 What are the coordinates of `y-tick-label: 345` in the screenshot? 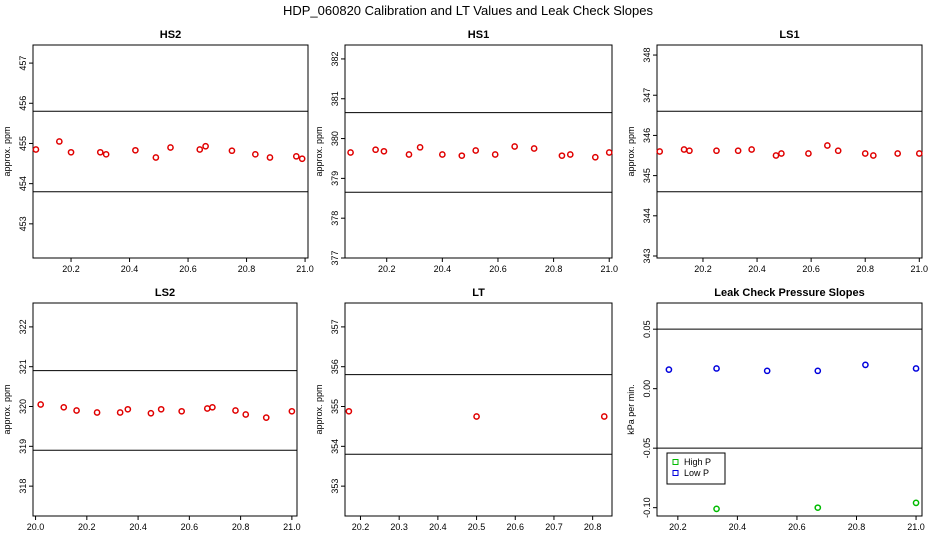 It's located at (647, 175).